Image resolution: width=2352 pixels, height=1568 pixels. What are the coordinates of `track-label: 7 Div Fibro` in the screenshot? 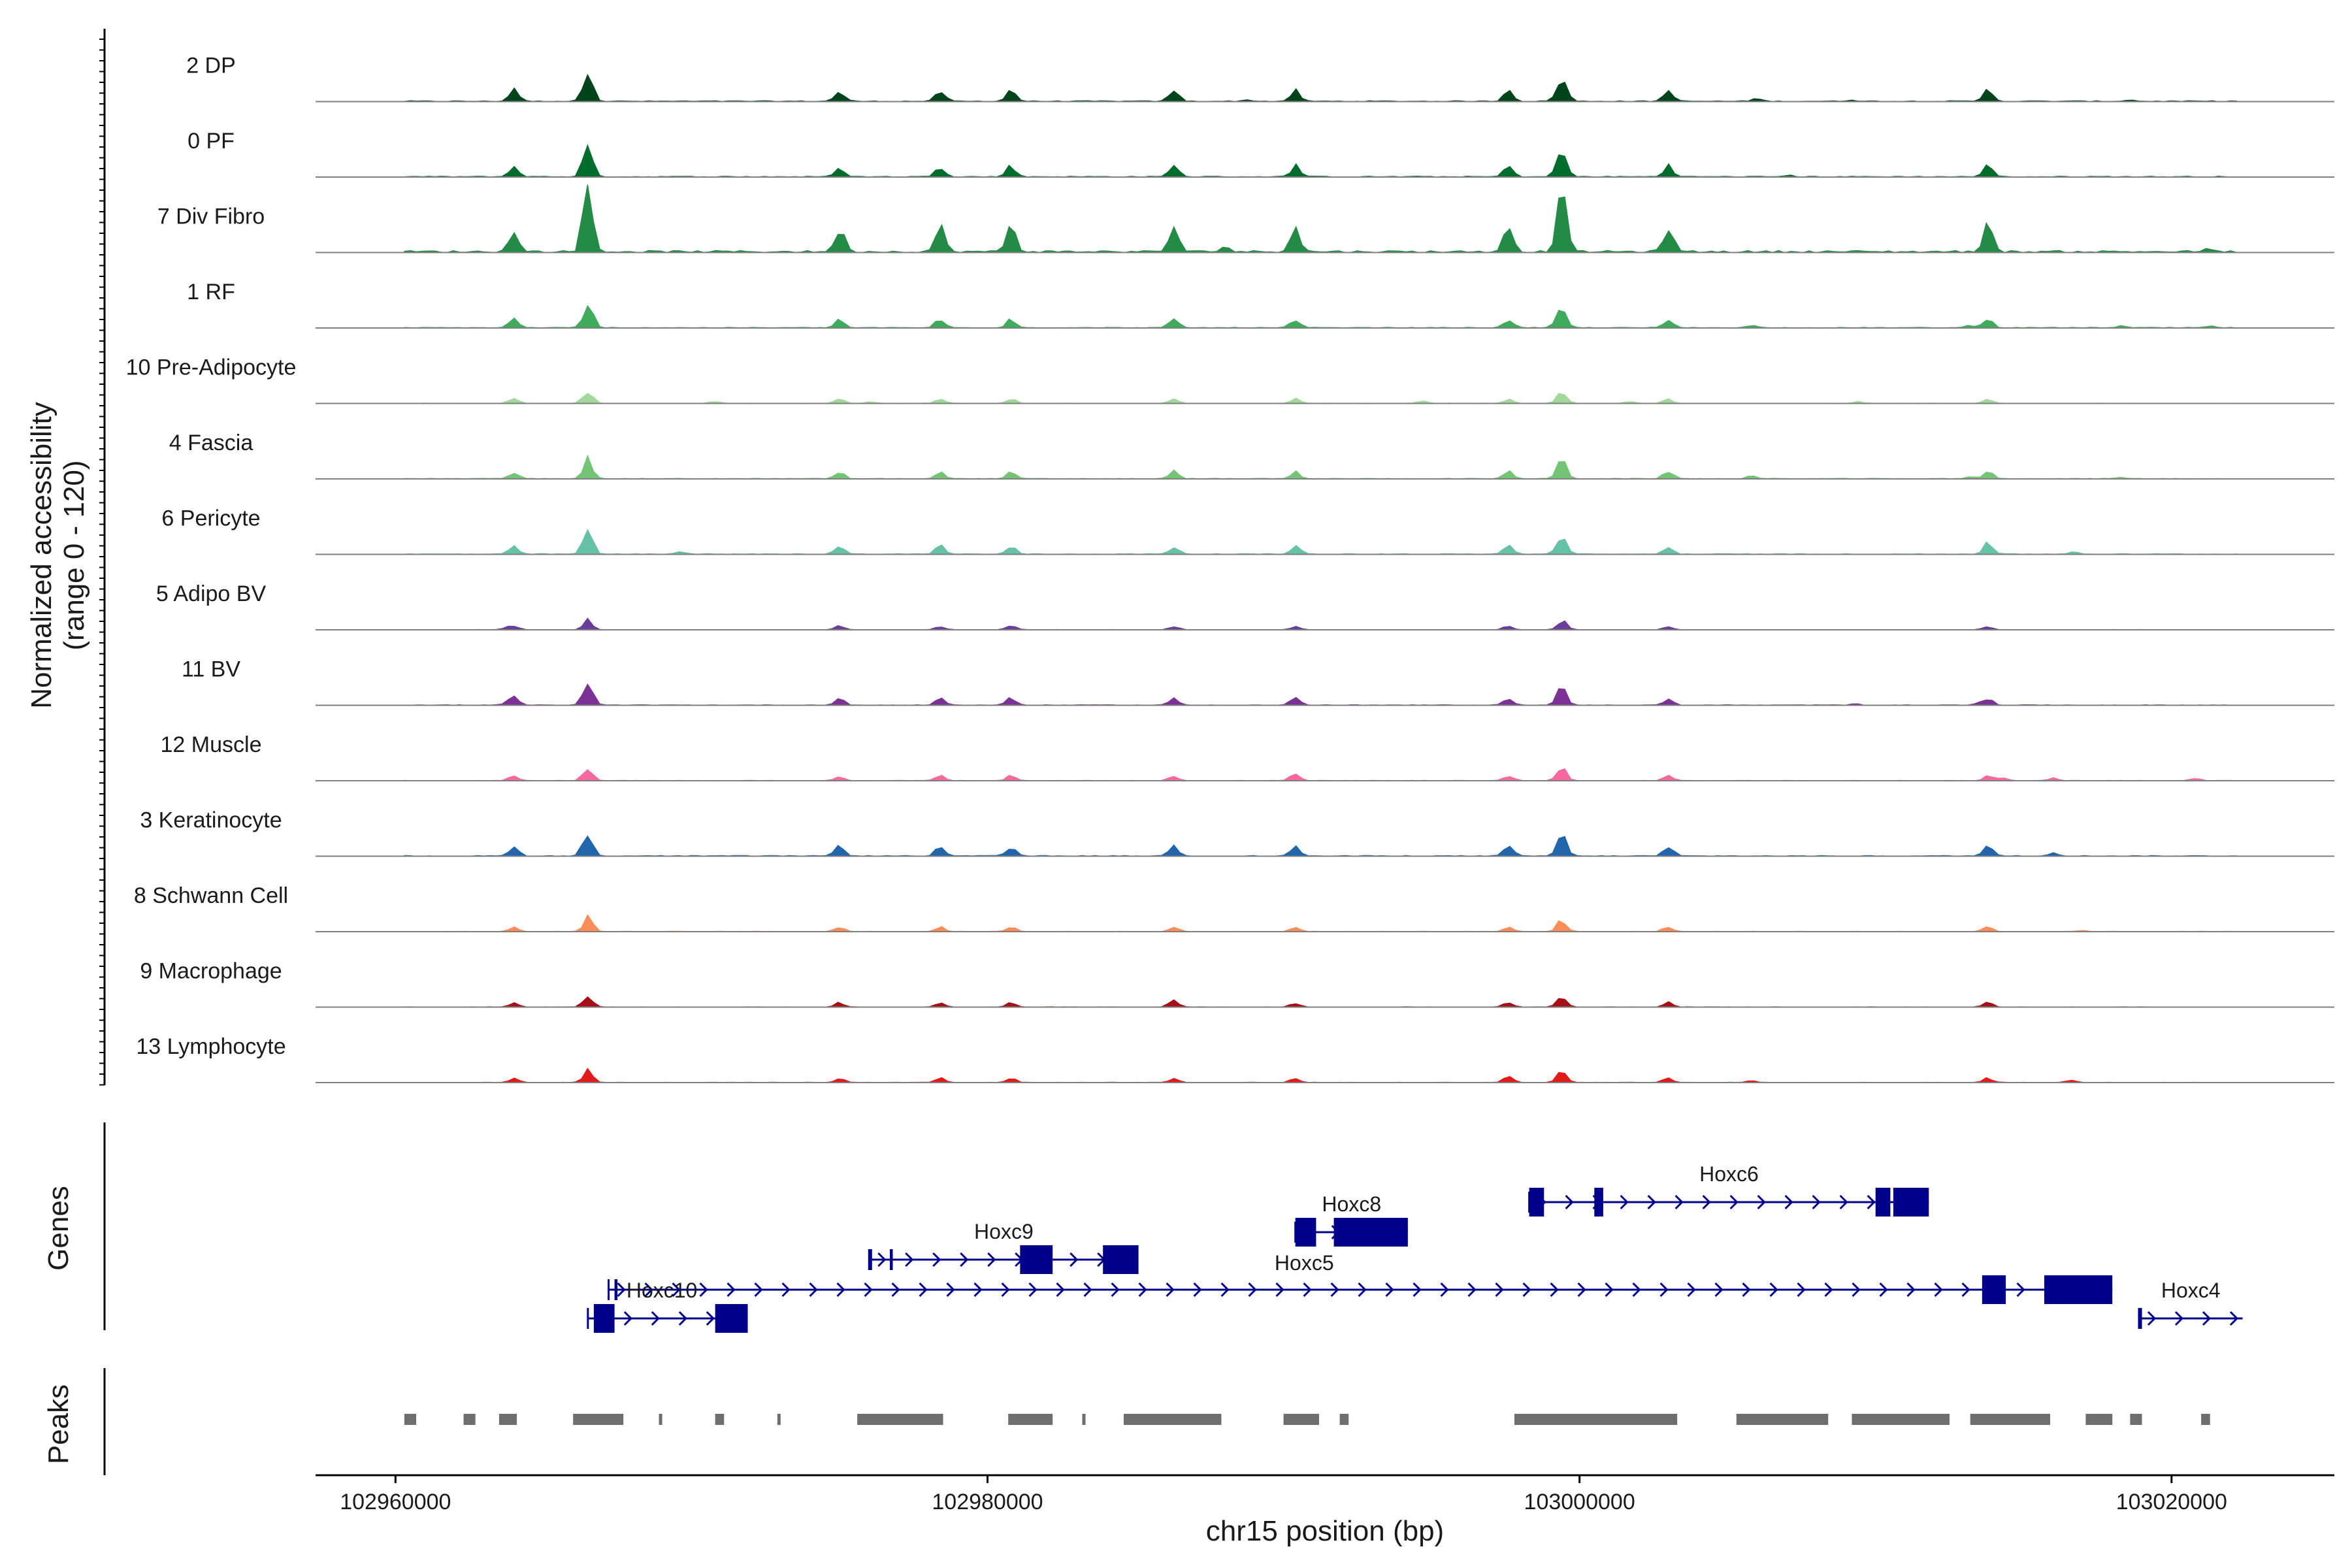 It's located at (211, 216).